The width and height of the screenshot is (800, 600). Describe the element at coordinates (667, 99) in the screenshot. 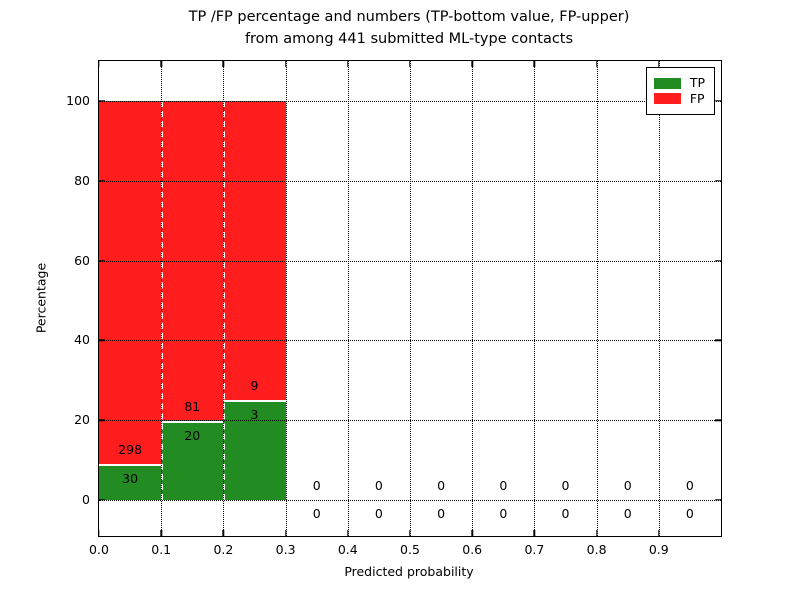

I see `fp-swatch-icon` at that location.